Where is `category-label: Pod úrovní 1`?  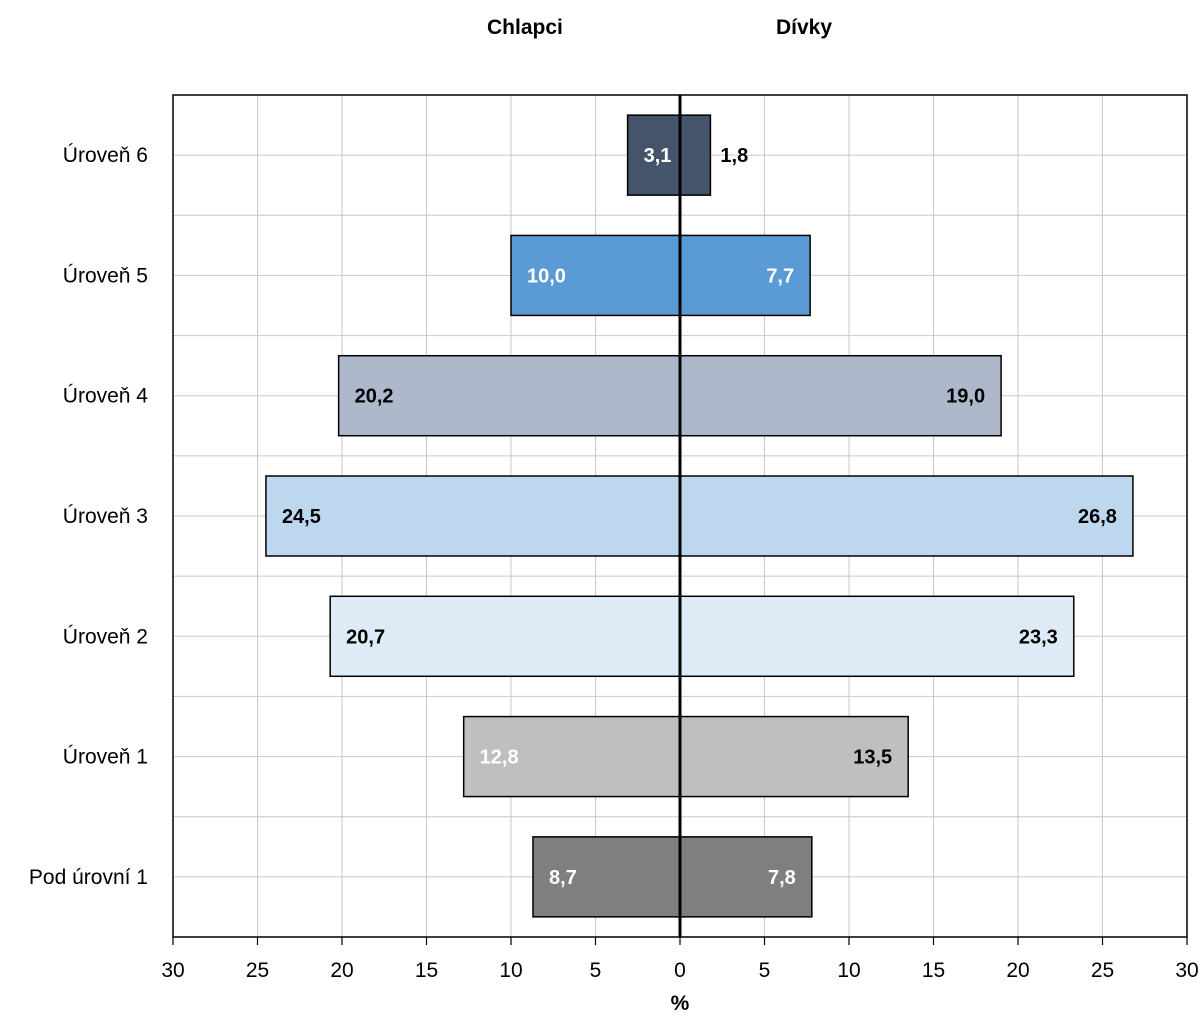
category-label: Pod úrovní 1 is located at coordinates (88, 877).